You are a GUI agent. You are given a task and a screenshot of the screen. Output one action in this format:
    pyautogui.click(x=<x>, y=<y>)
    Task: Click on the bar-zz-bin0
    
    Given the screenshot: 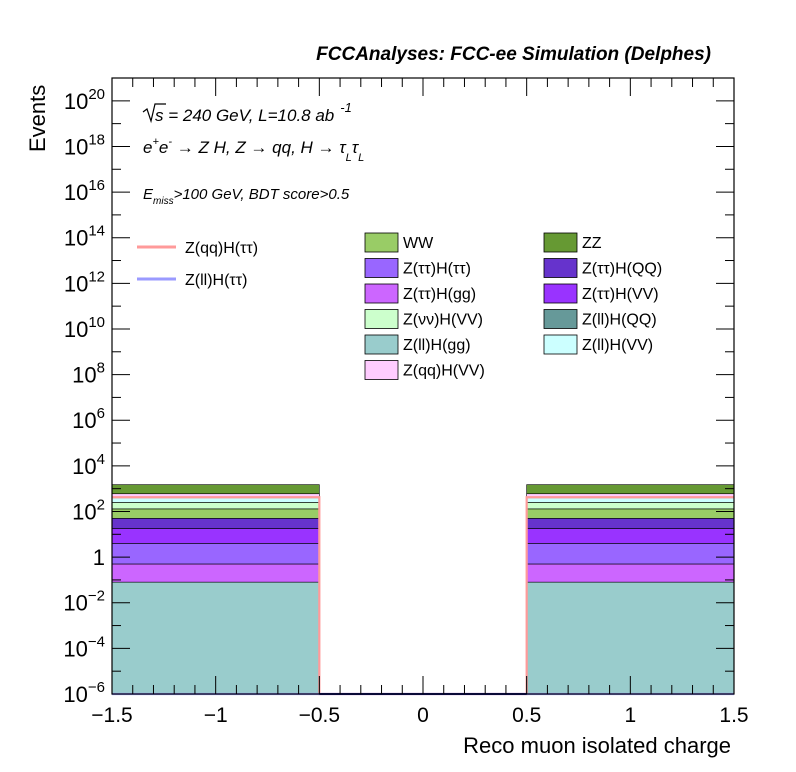 What is the action you would take?
    pyautogui.click(x=215, y=489)
    